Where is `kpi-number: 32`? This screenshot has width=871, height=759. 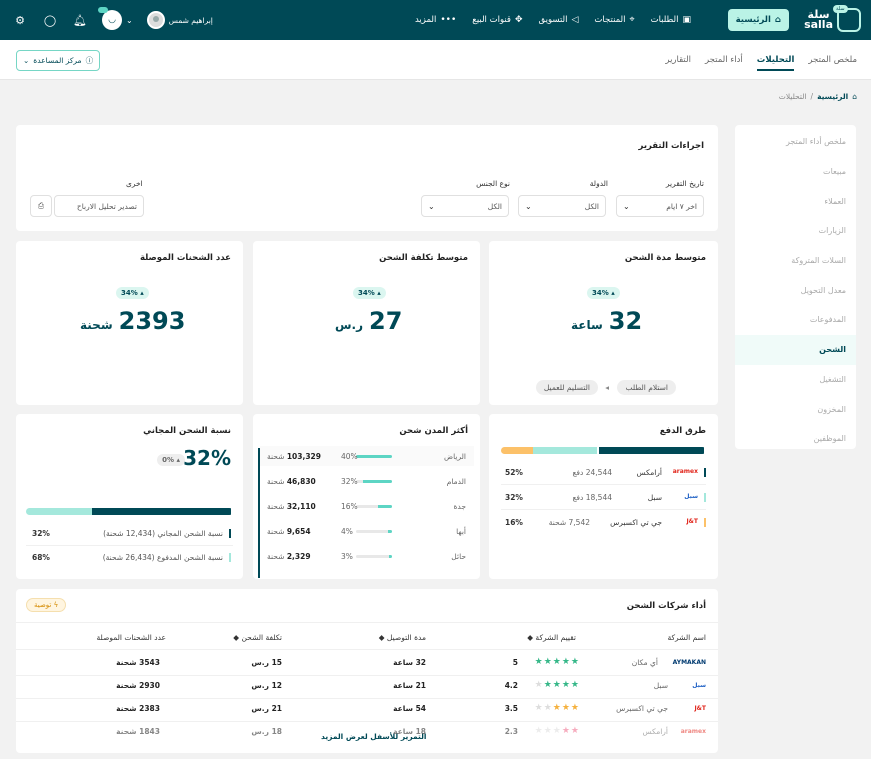 kpi-number: 32 is located at coordinates (625, 321).